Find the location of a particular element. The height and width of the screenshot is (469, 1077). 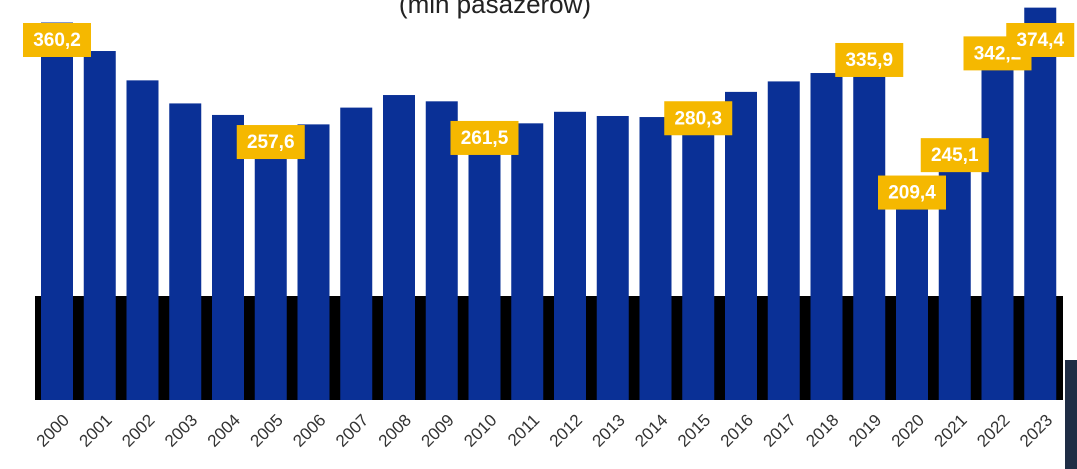

x-tick-label: 2022 is located at coordinates (993, 431).